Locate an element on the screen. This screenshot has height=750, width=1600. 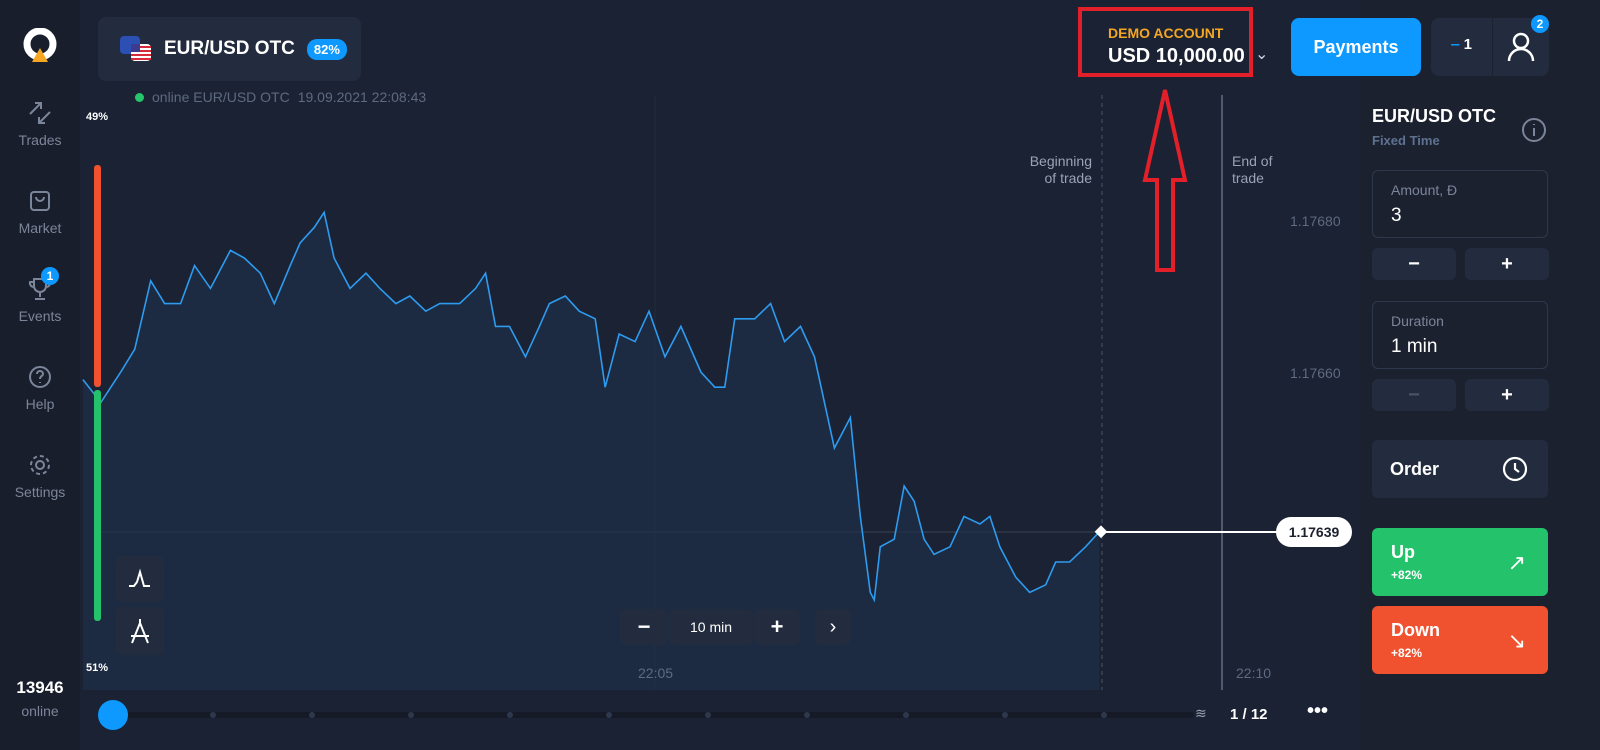
payments-button: Payments is located at coordinates (1356, 47).